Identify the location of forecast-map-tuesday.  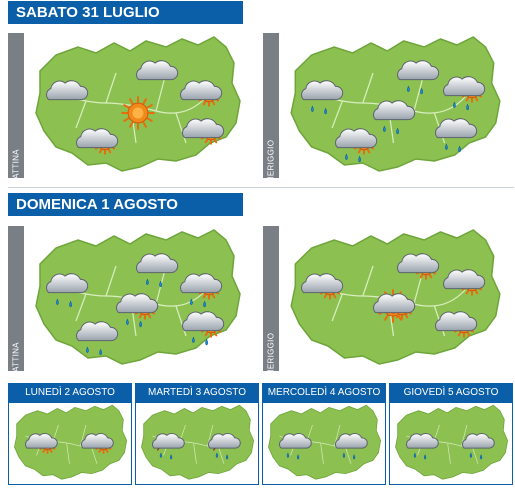
(197, 444).